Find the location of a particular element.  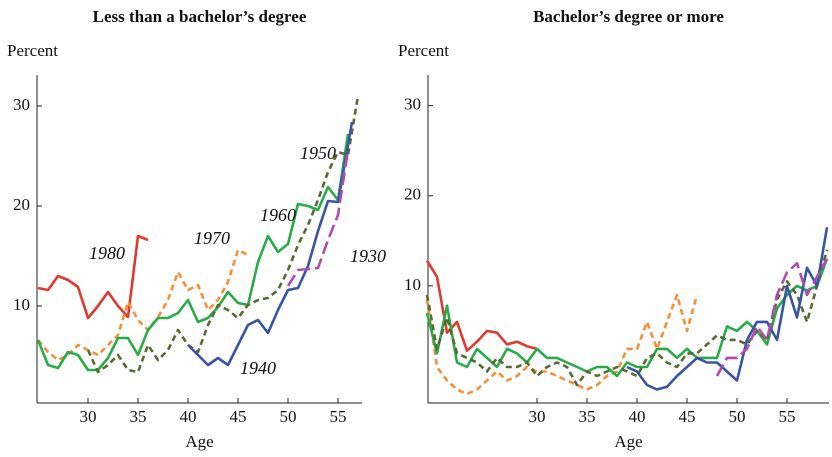

series-label: 1970 is located at coordinates (212, 238).